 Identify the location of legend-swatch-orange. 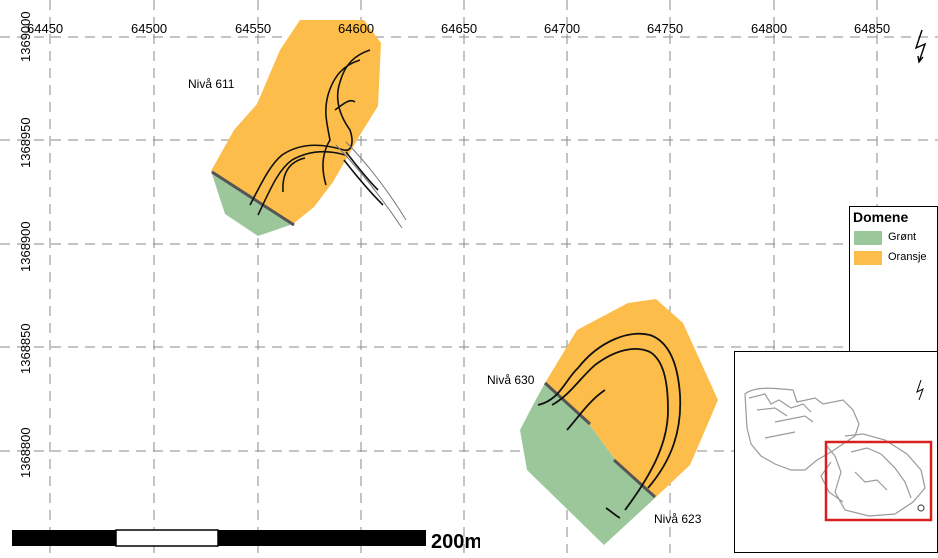
(868, 258).